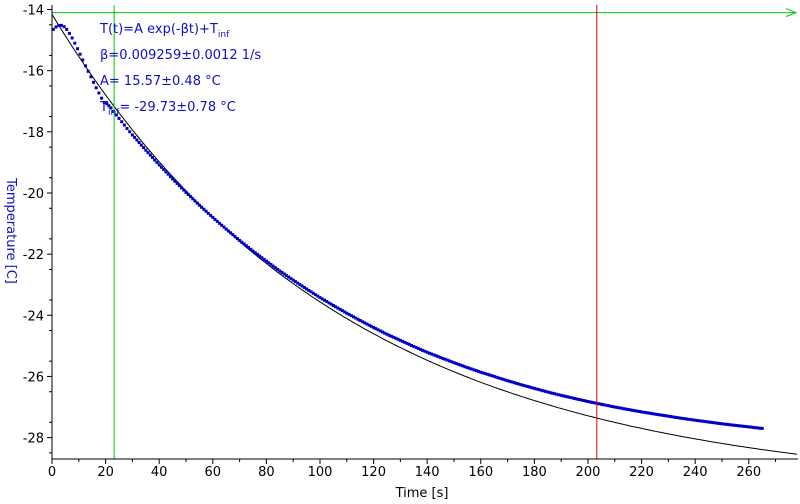  What do you see at coordinates (422, 493) in the screenshot?
I see `x-axis-title: Time [s]` at bounding box center [422, 493].